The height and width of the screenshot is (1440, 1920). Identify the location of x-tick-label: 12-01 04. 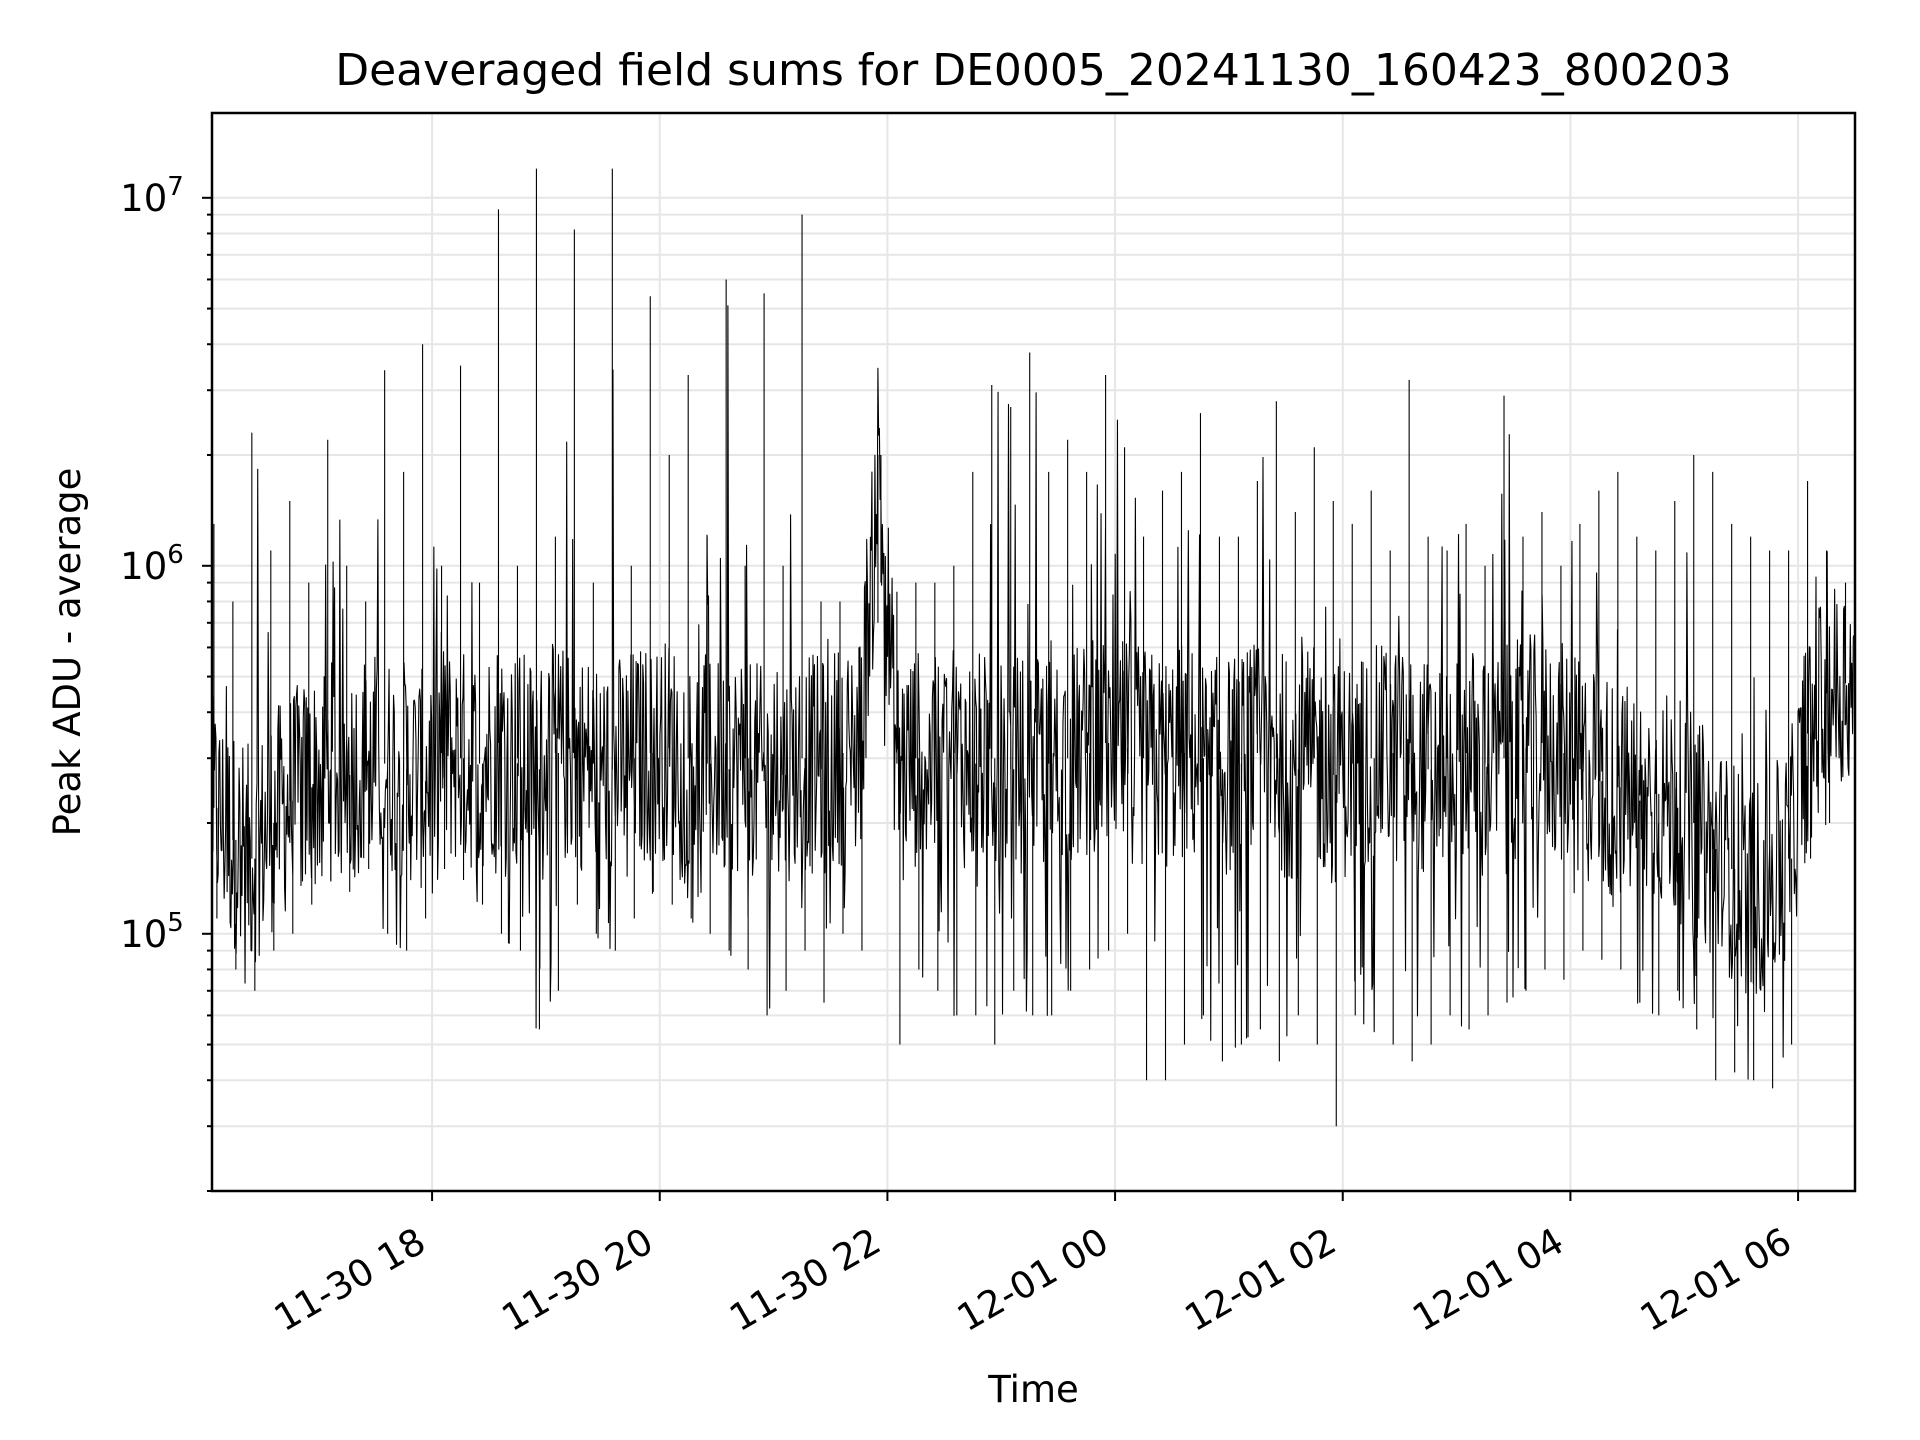
(1488, 1280).